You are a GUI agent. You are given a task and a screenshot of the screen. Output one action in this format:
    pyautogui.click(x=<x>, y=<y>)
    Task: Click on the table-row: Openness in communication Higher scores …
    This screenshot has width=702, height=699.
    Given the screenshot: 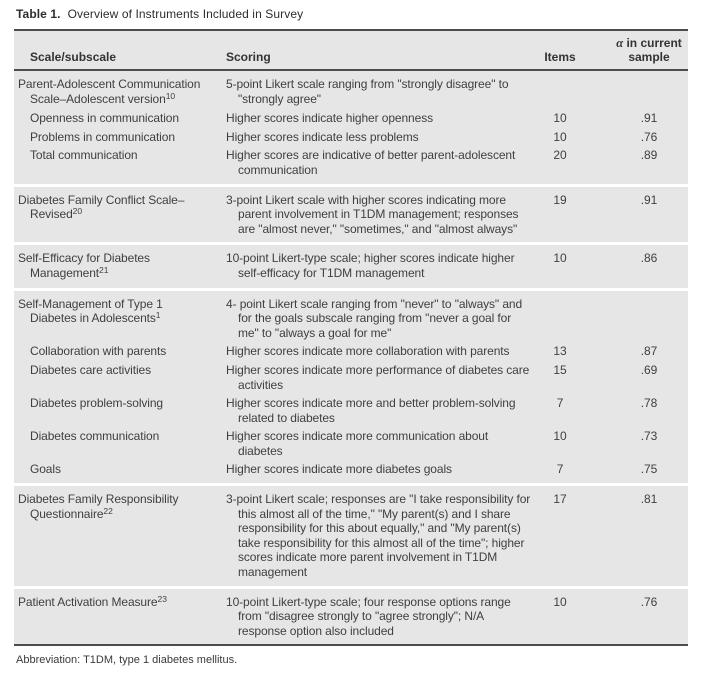 What is the action you would take?
    pyautogui.click(x=351, y=118)
    